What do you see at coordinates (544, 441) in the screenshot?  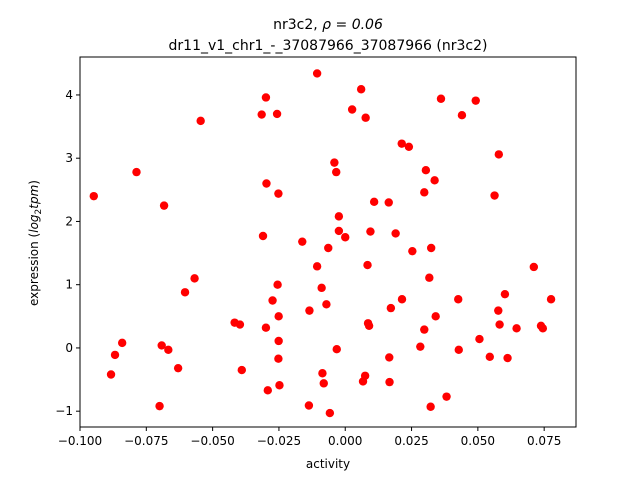 I see `x-tick-label: 0.075` at bounding box center [544, 441].